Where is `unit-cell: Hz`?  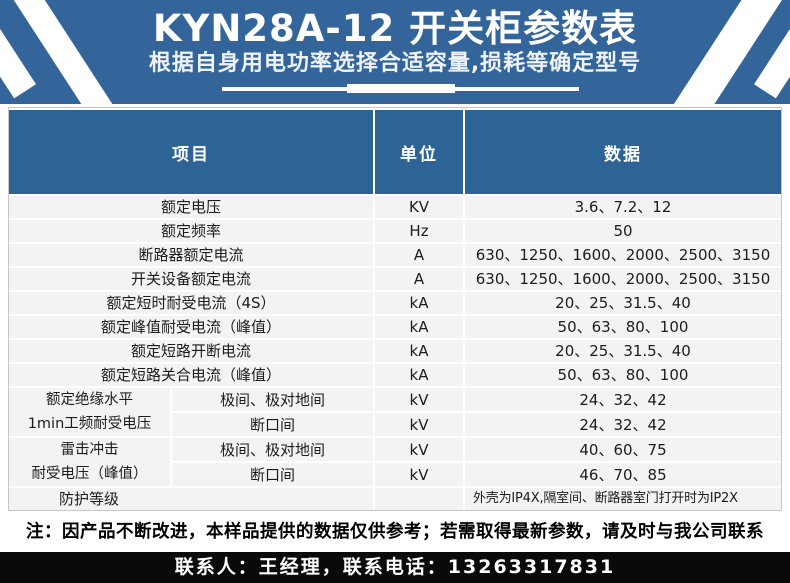 unit-cell: Hz is located at coordinates (418, 230).